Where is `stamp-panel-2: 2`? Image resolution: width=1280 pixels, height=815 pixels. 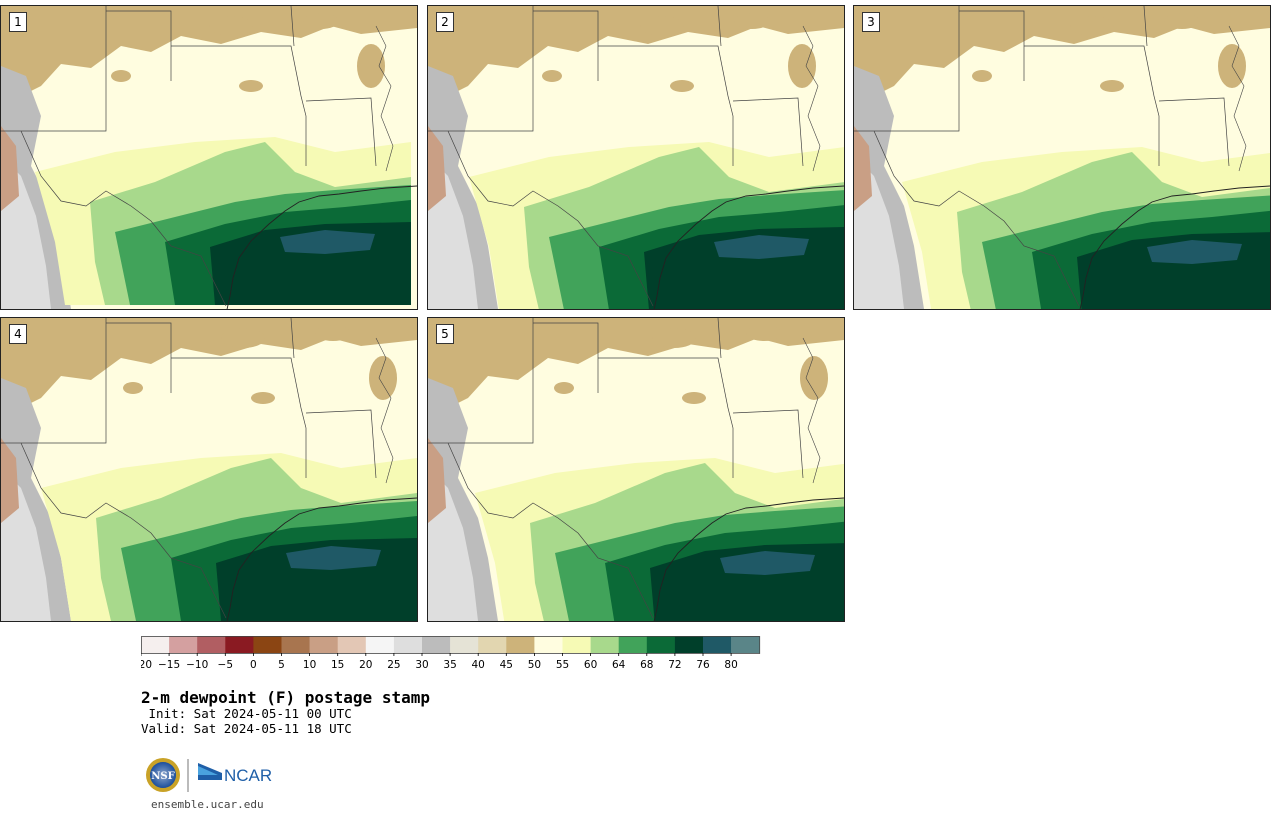
stamp-panel-2: 2 is located at coordinates (636, 157).